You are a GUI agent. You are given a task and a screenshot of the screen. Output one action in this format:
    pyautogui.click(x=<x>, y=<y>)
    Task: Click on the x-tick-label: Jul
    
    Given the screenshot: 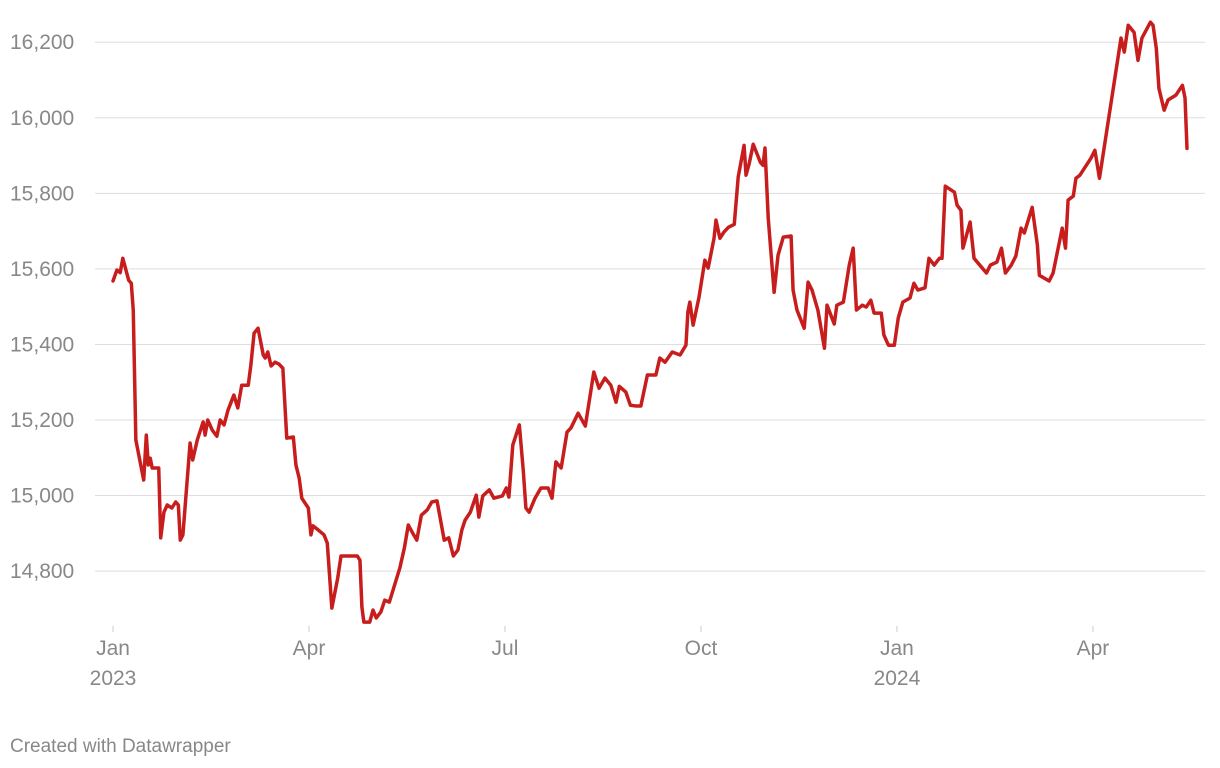 What is the action you would take?
    pyautogui.click(x=505, y=648)
    